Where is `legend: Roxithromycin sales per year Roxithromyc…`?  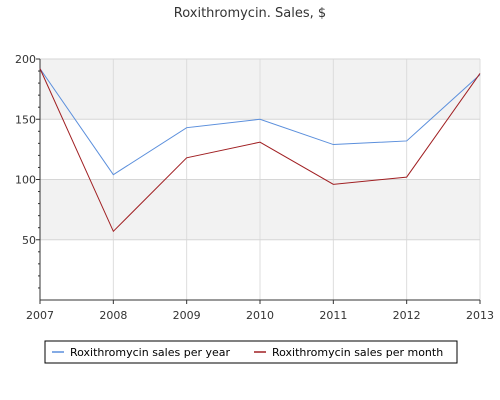
legend: Roxithromycin sales per year Roxithromyc… is located at coordinates (251, 352).